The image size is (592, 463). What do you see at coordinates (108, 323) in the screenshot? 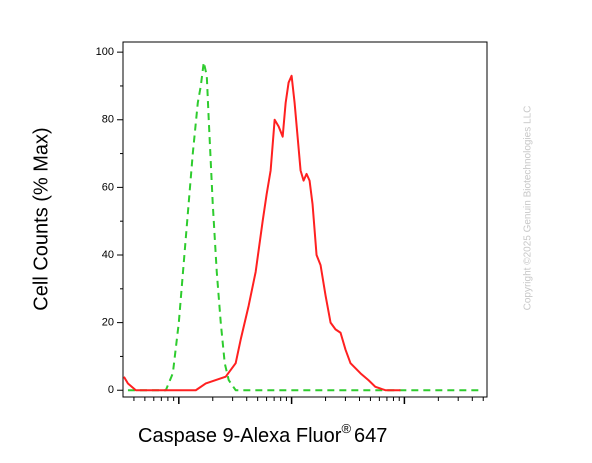
I see `y-tick-label: 20` at bounding box center [108, 323].